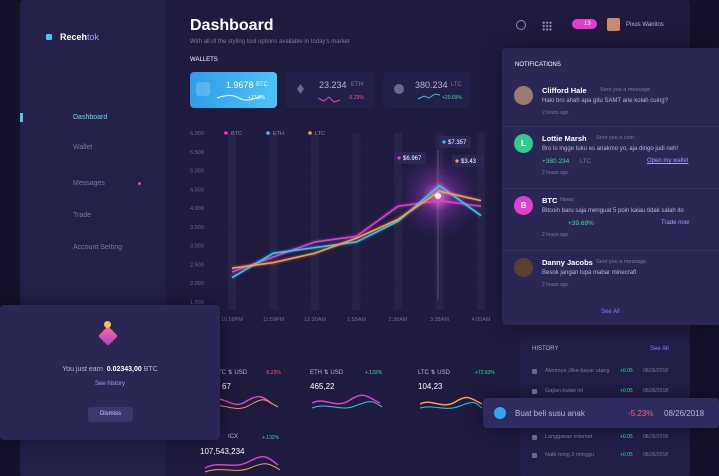 Image resolution: width=719 pixels, height=476 pixels. Describe the element at coordinates (93, 37) in the screenshot. I see `logo-light: tok` at that location.